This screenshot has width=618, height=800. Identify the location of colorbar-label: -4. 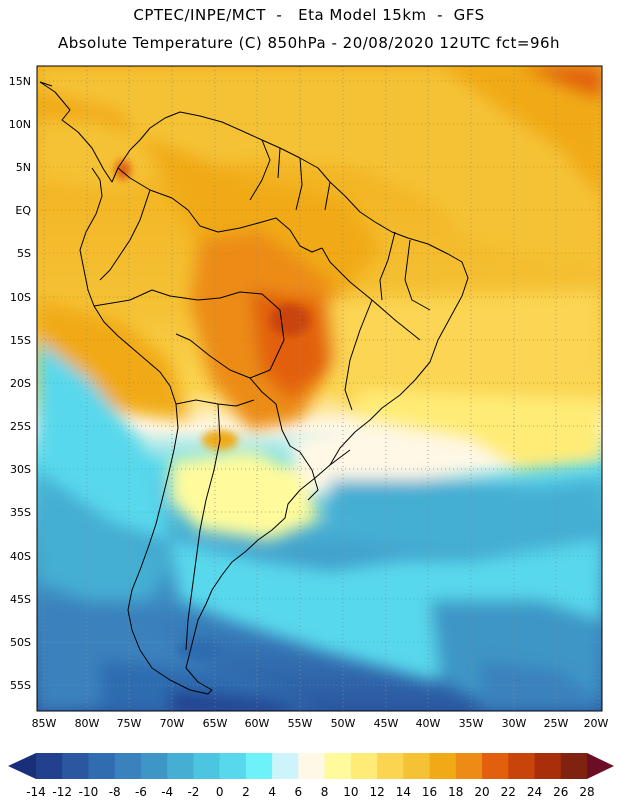
(167, 792).